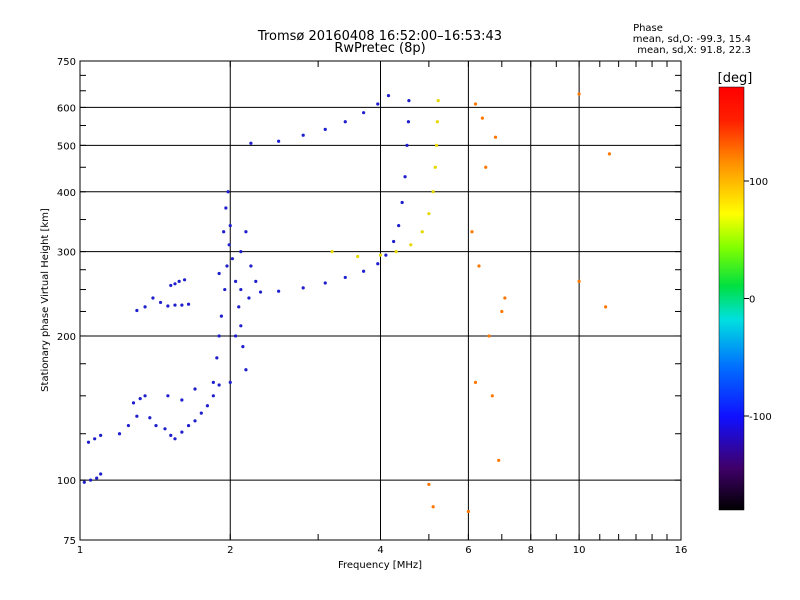 The image size is (800, 600). What do you see at coordinates (66, 62) in the screenshot?
I see `y-tick-label: 750` at bounding box center [66, 62].